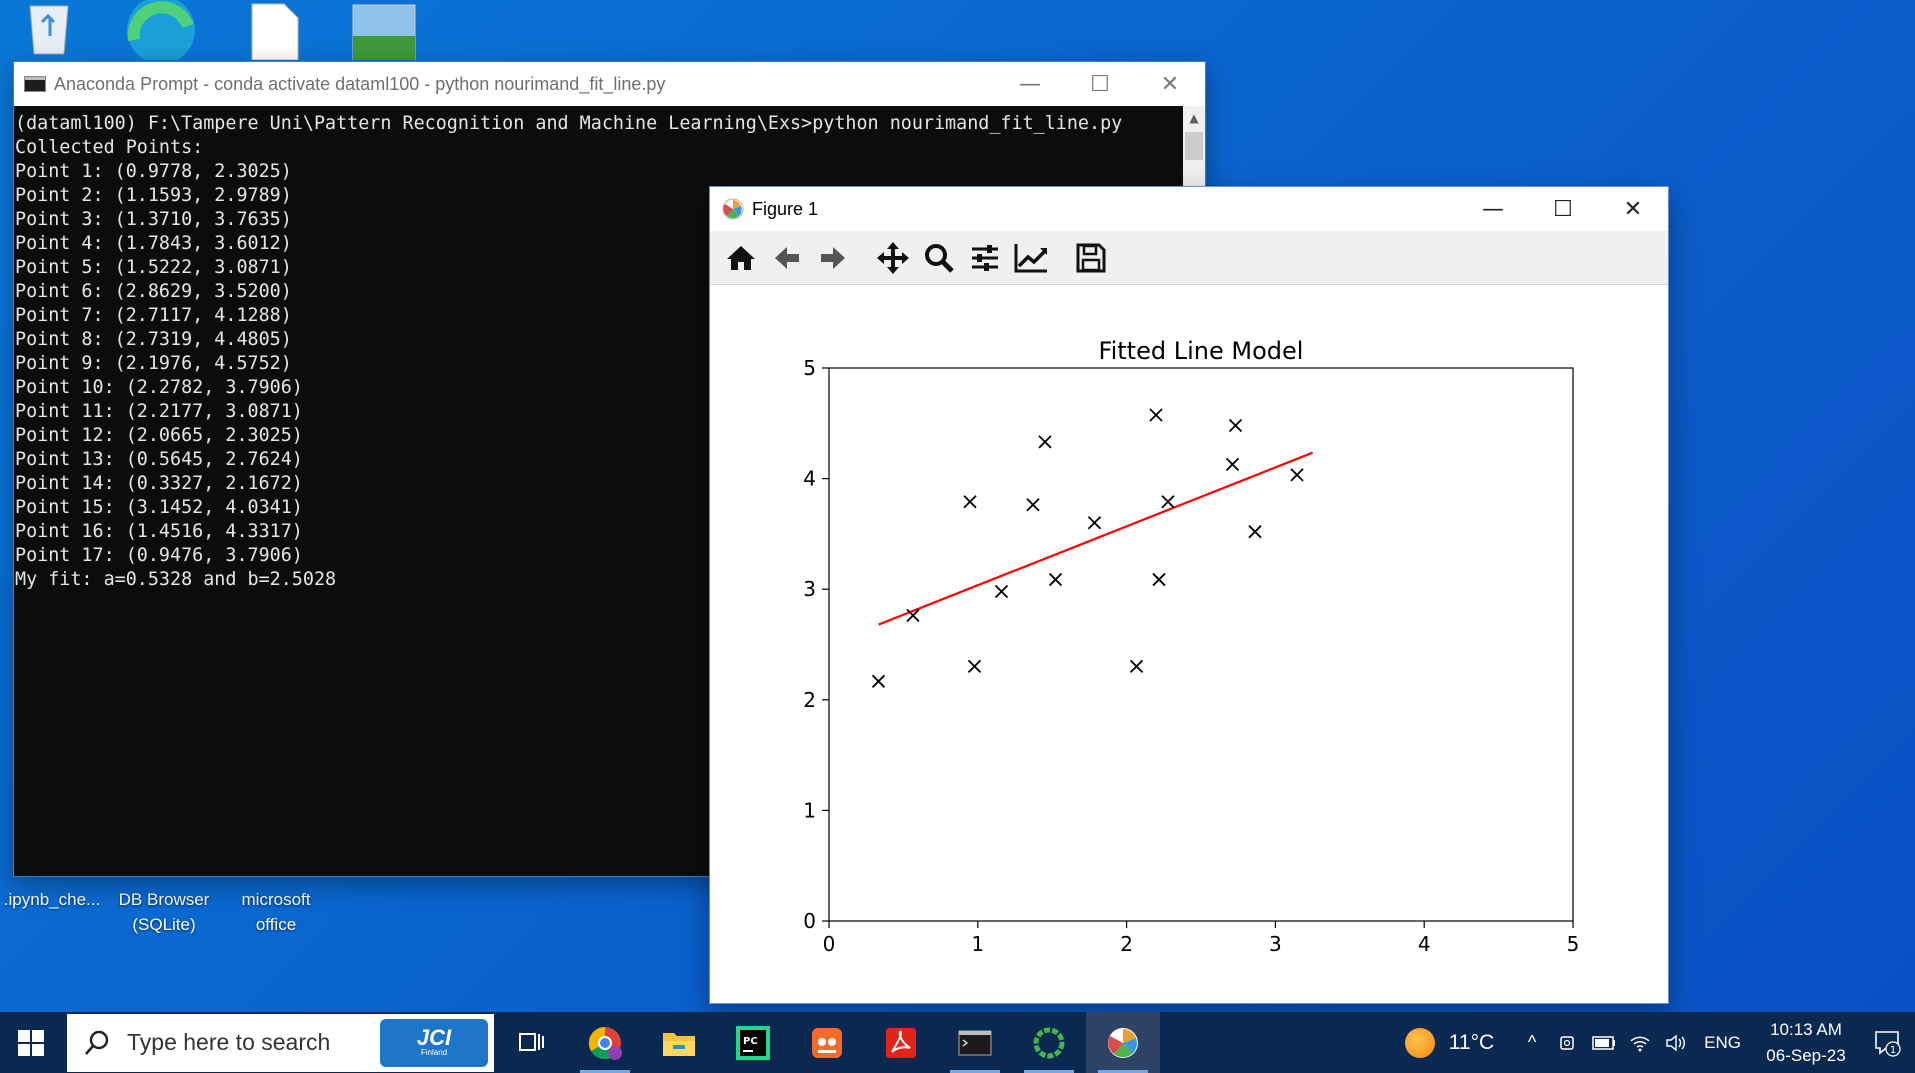 This screenshot has height=1073, width=1915. I want to click on edit-axis-icon, so click(1031, 258).